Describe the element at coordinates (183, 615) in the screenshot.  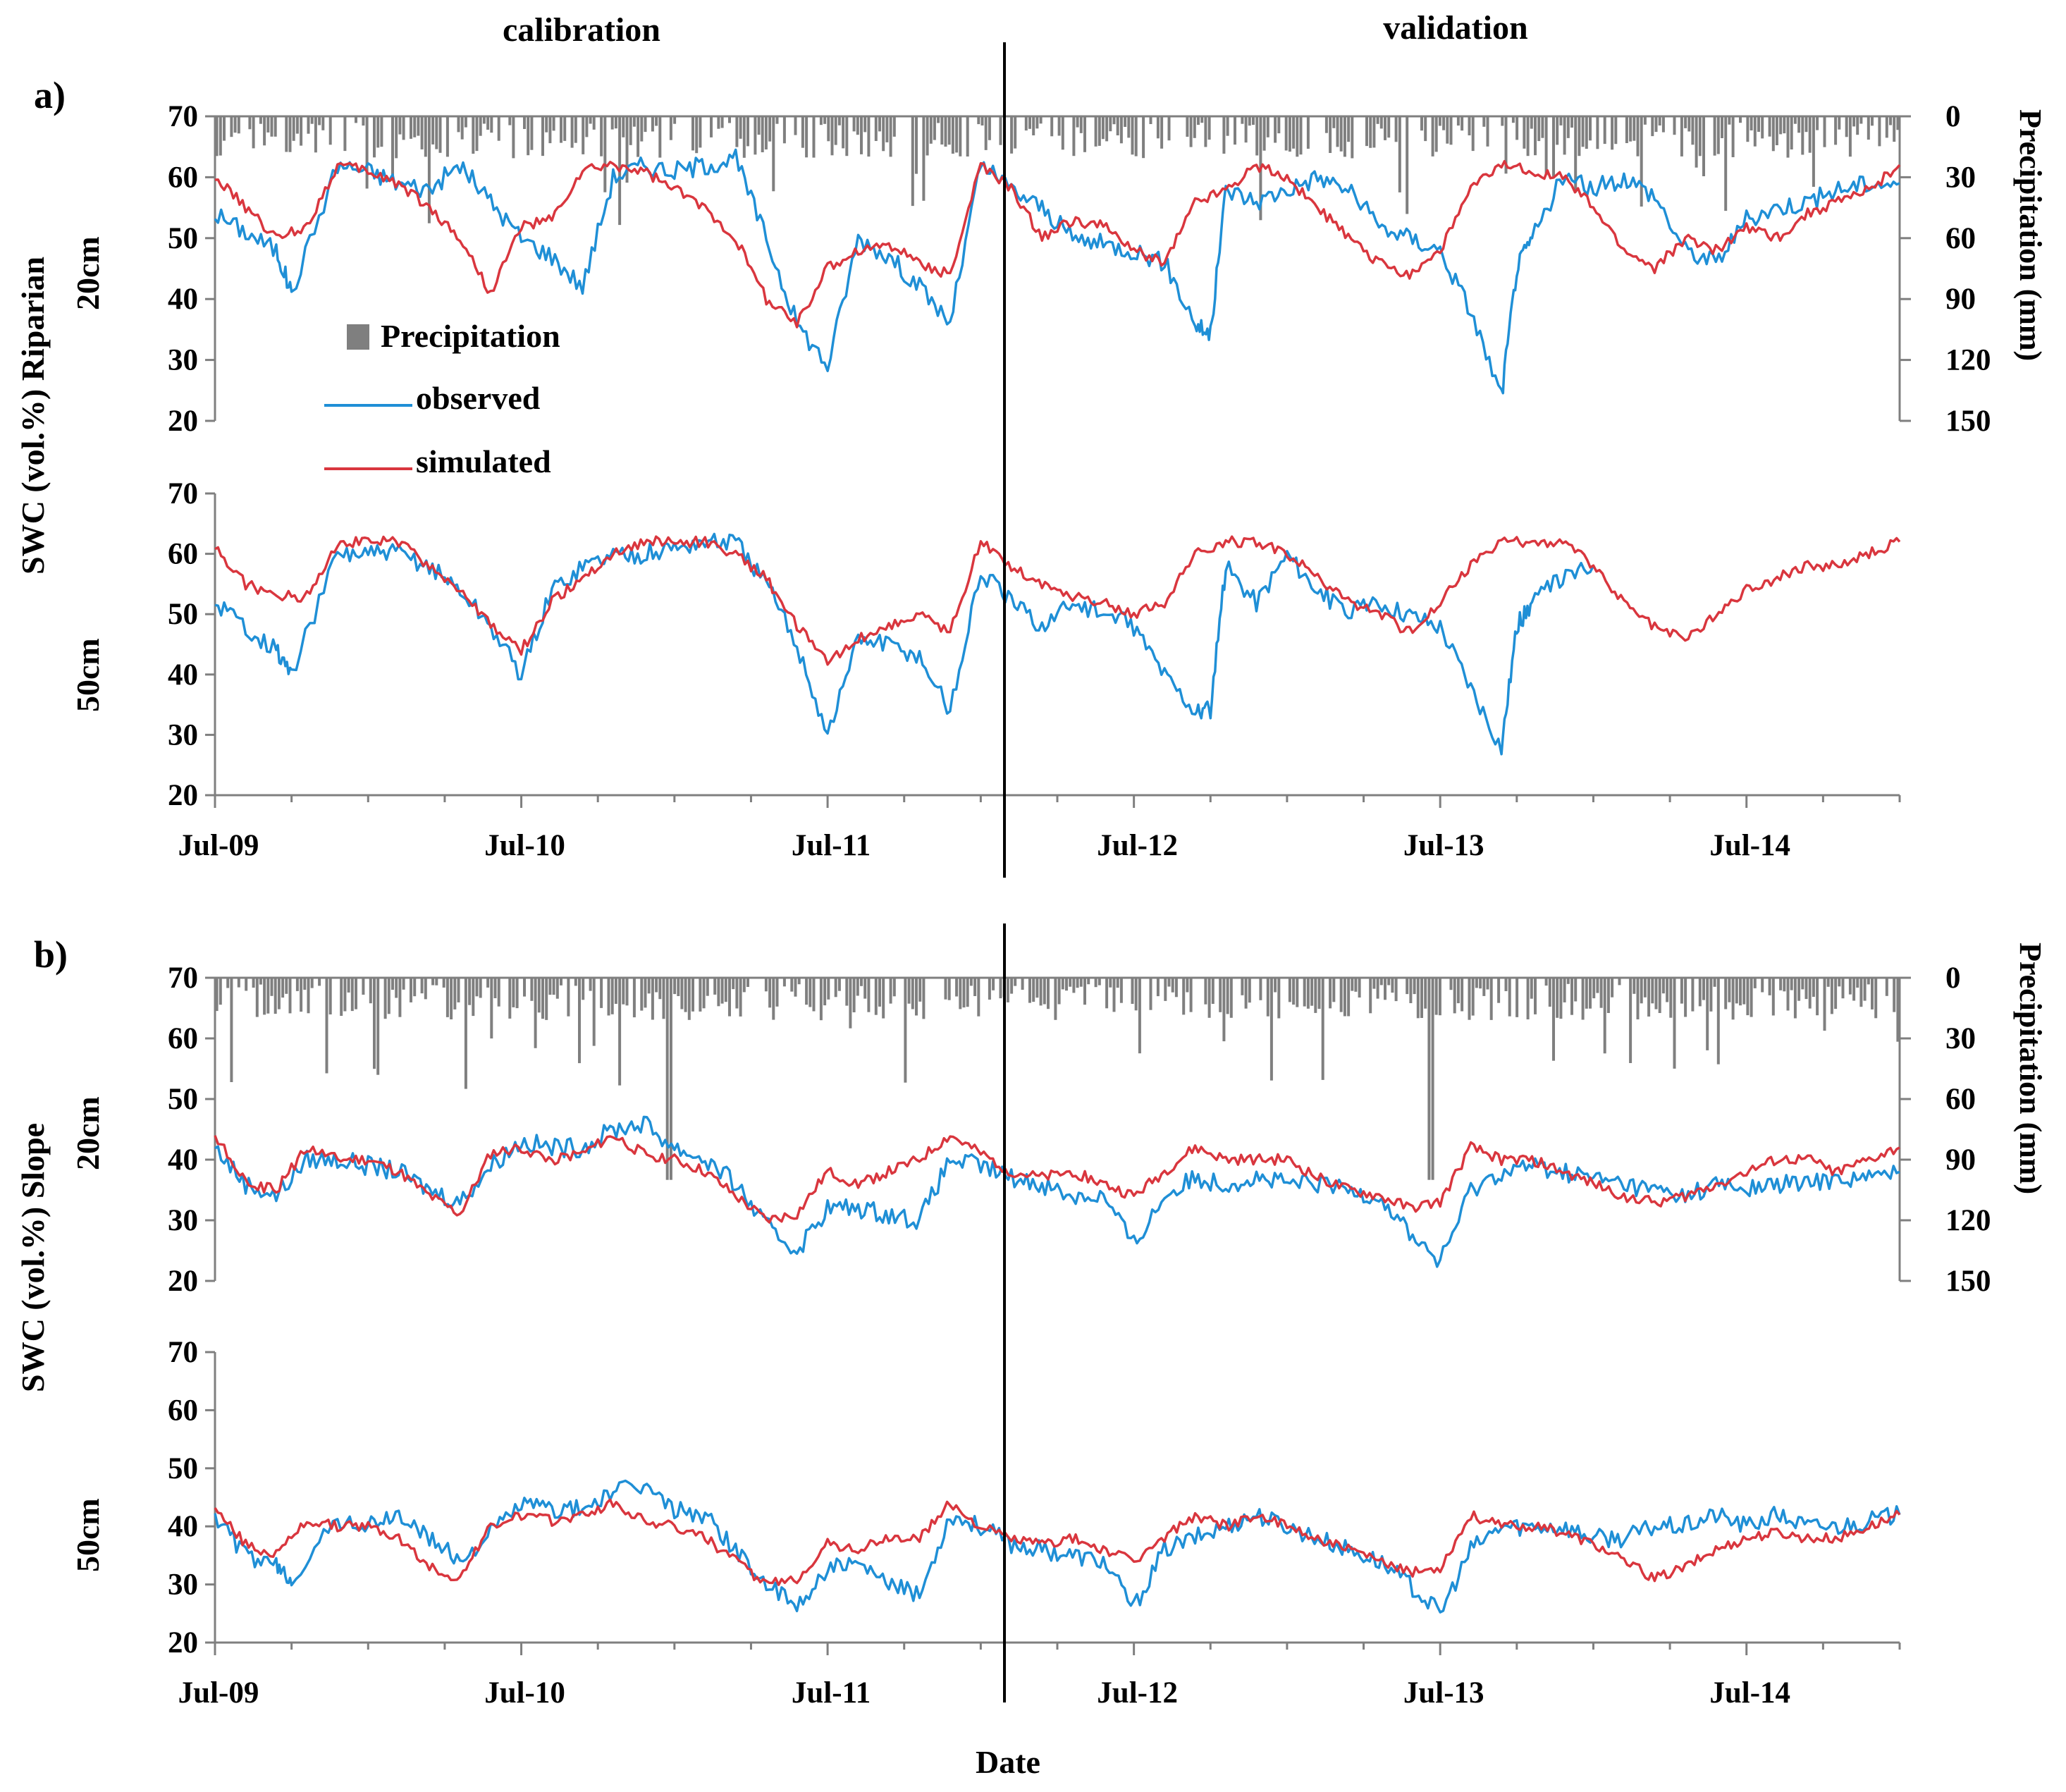
I see `y-tick-label: 50` at that location.